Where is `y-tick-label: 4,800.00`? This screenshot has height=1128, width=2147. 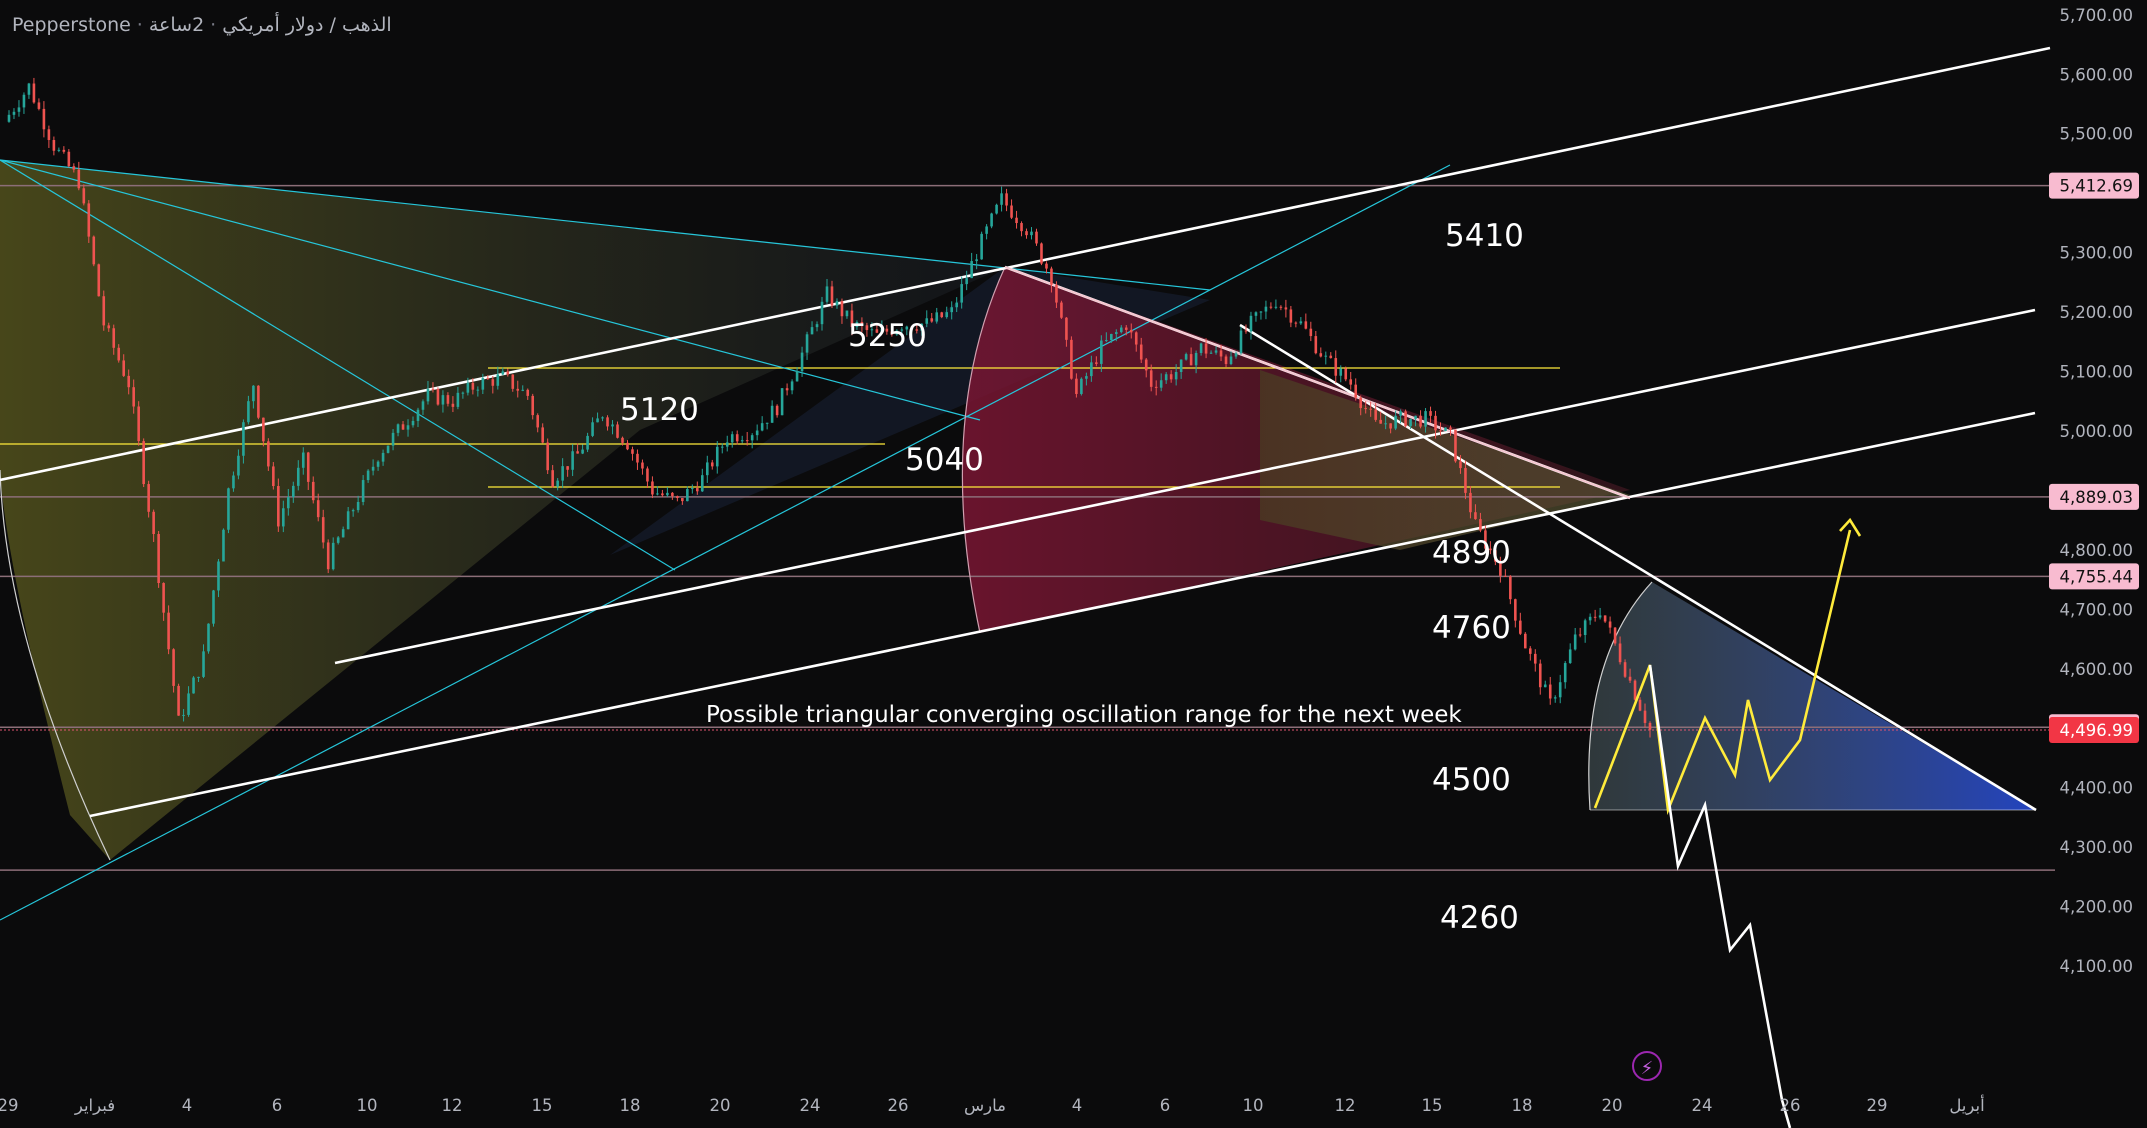 y-tick-label: 4,800.00 is located at coordinates (2096, 550).